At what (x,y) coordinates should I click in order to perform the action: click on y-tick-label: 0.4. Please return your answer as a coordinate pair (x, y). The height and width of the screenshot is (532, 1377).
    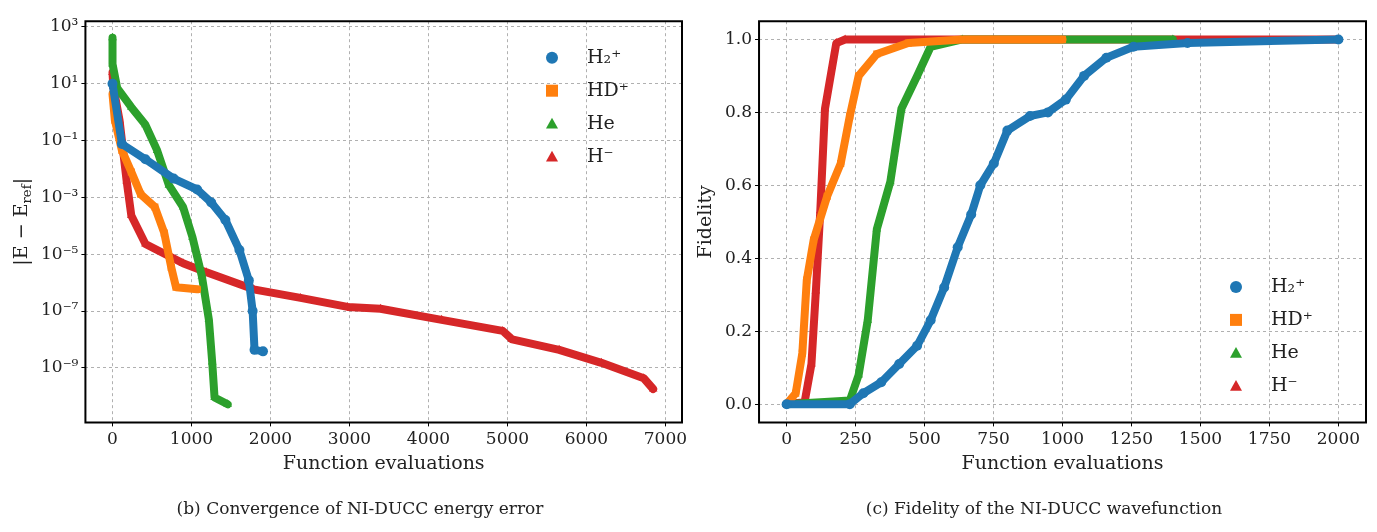
    Looking at the image, I should click on (738, 256).